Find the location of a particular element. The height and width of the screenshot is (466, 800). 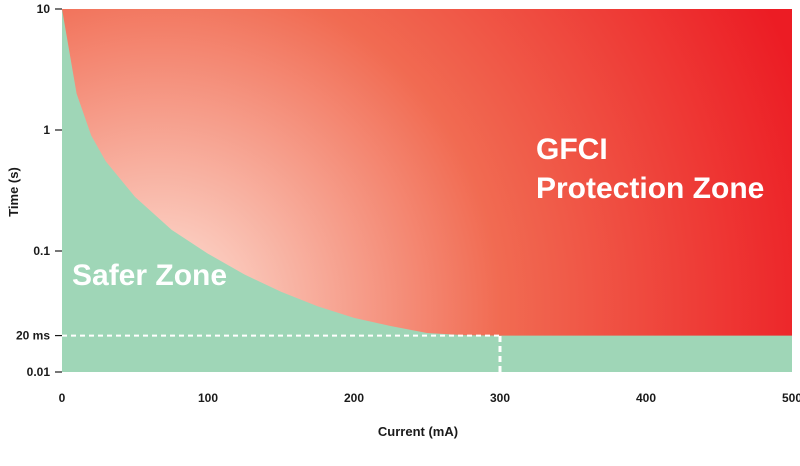

protection-zone-label-line1: GFCI is located at coordinates (572, 149).